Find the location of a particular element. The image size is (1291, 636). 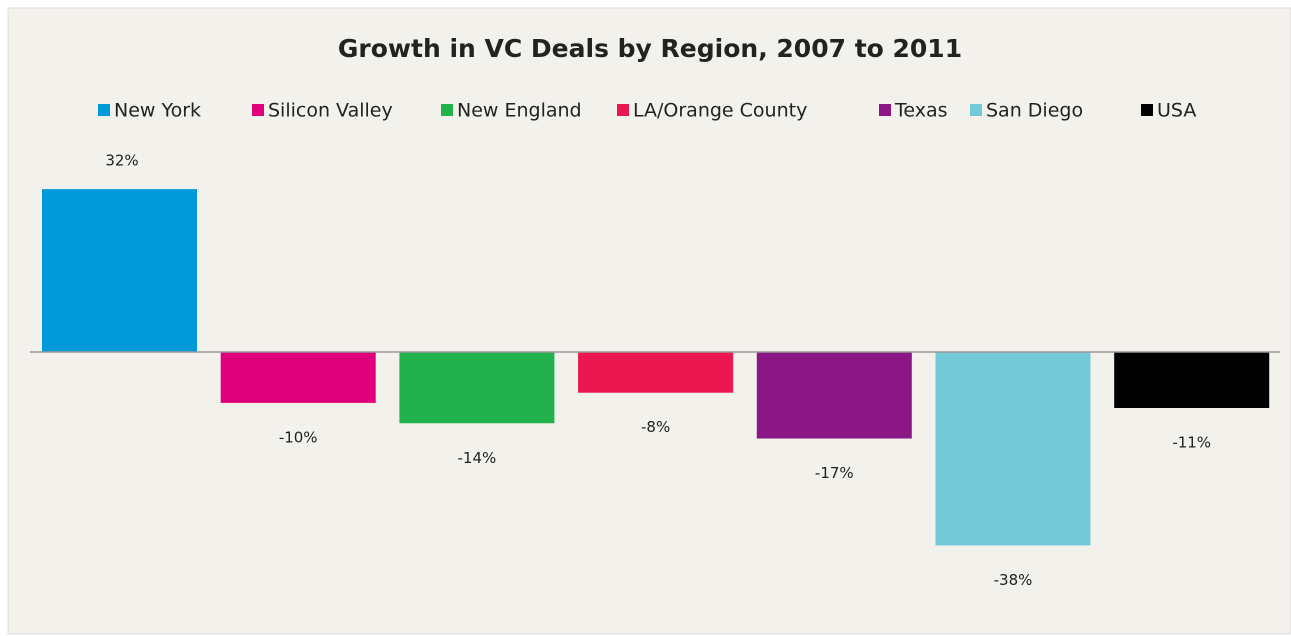

value-label: -8% is located at coordinates (655, 427).